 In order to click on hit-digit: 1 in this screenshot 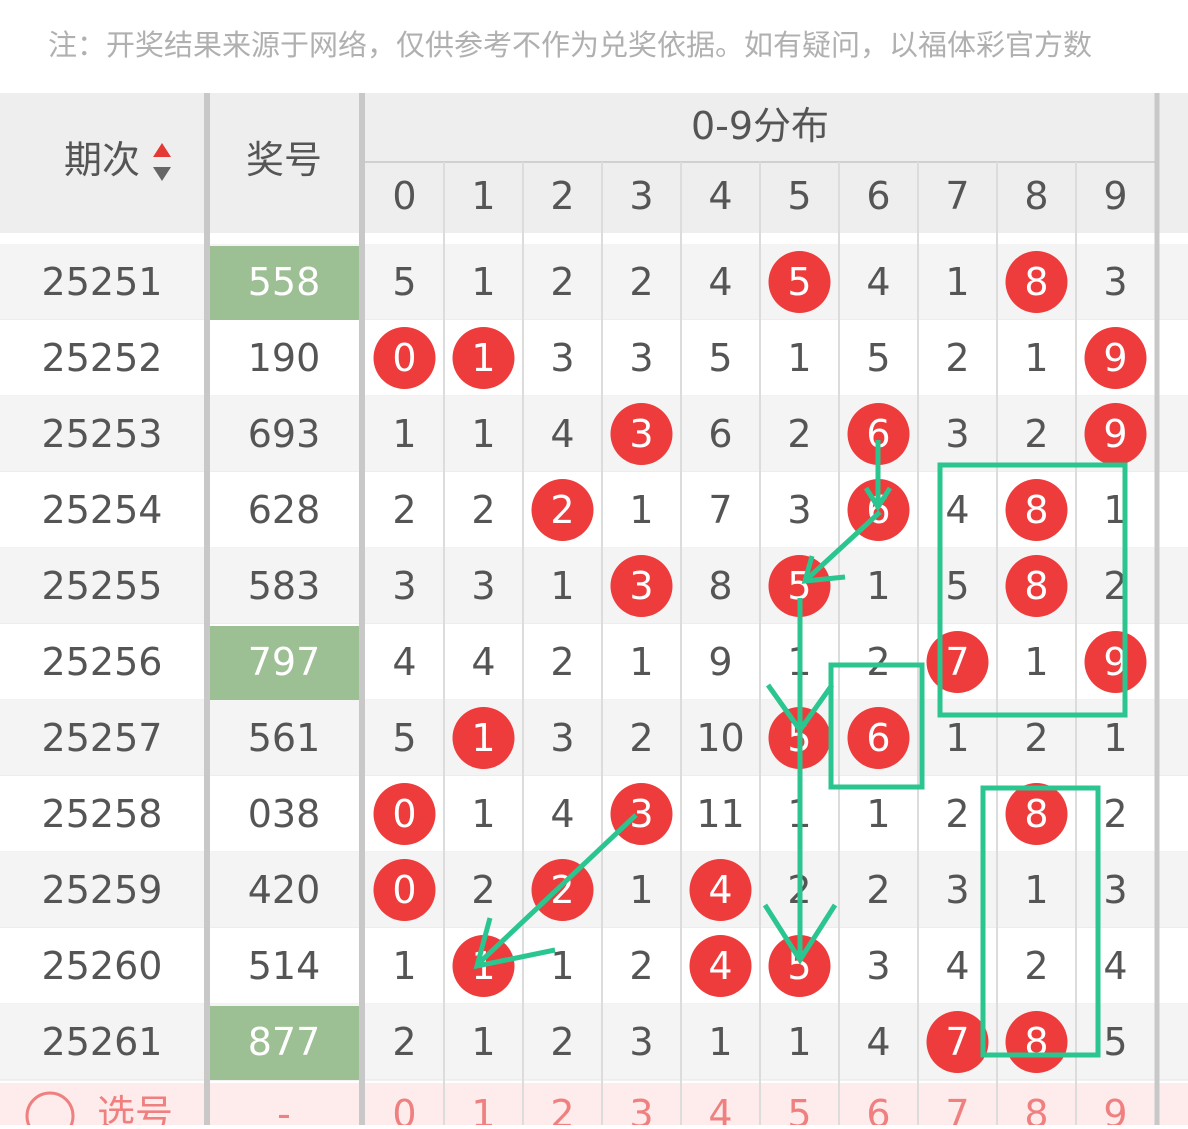, I will do `click(483, 358)`.